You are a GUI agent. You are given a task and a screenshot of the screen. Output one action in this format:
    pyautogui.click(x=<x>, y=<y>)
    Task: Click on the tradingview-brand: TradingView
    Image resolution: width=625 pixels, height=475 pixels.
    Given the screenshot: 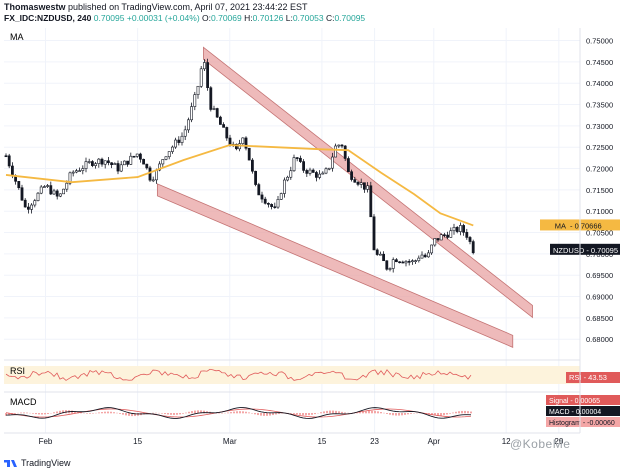 What is the action you would take?
    pyautogui.click(x=46, y=463)
    